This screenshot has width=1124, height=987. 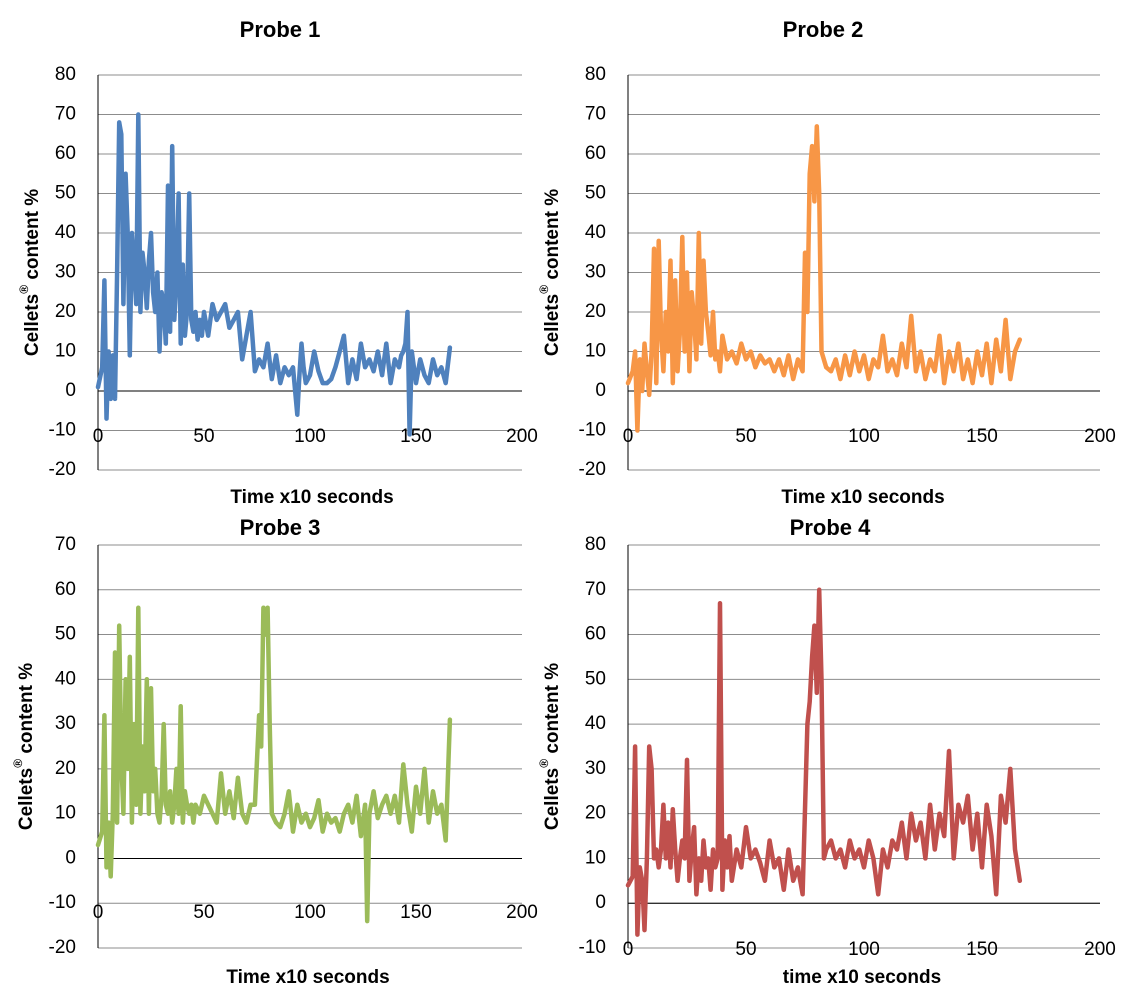 I want to click on chart-title: Probe 3, so click(x=280, y=527).